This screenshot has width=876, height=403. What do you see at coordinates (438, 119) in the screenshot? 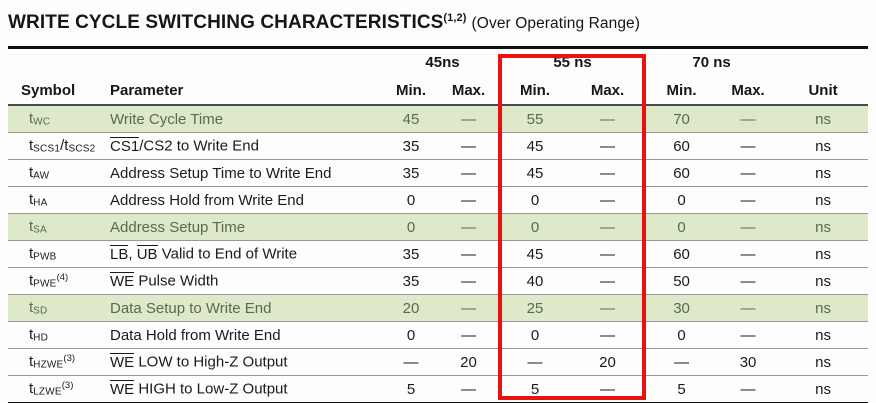
I see `table-row: tWC Write Cycle Time 45 — 55 — 70 — ns` at bounding box center [438, 119].